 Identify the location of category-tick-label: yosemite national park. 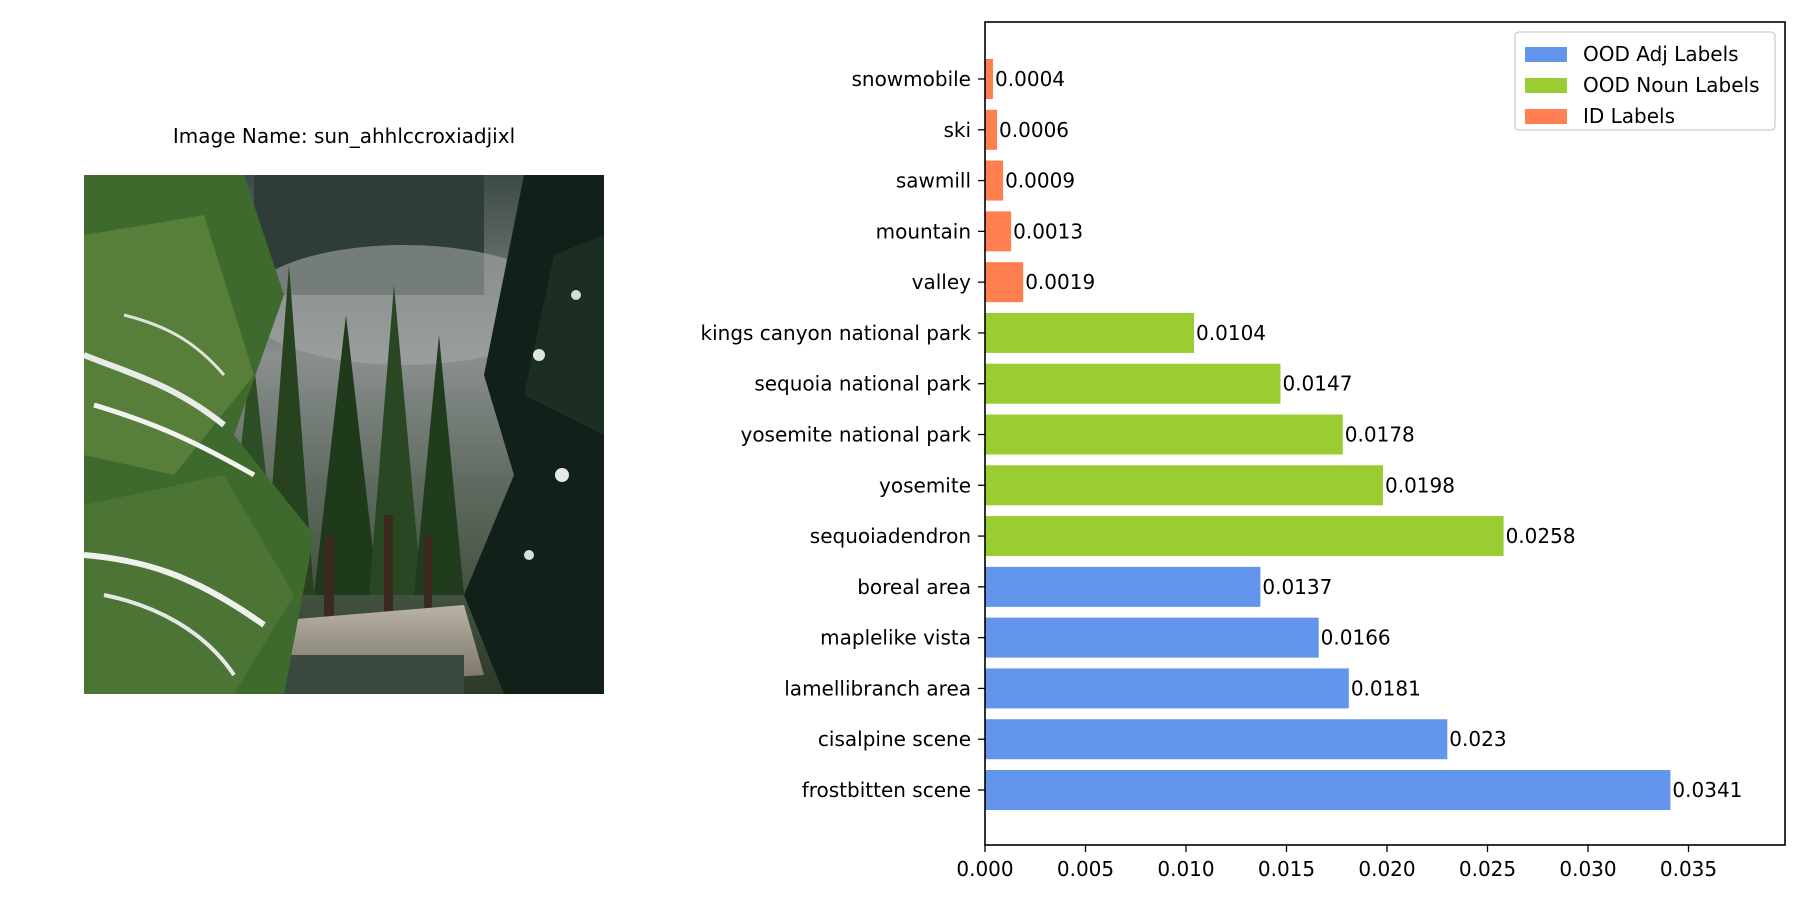
(855, 435).